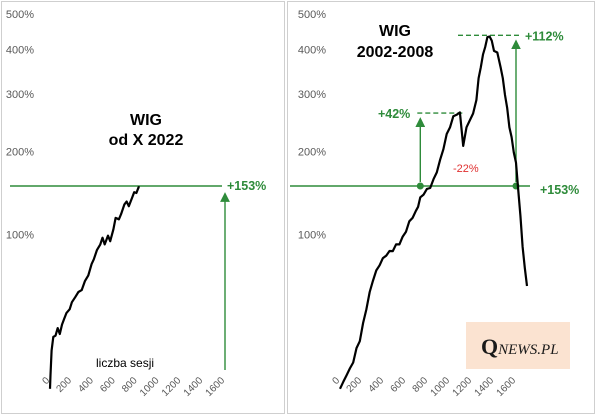 The height and width of the screenshot is (415, 596). Describe the element at coordinates (20, 95) in the screenshot. I see `left-y-tick-label: 300%` at that location.